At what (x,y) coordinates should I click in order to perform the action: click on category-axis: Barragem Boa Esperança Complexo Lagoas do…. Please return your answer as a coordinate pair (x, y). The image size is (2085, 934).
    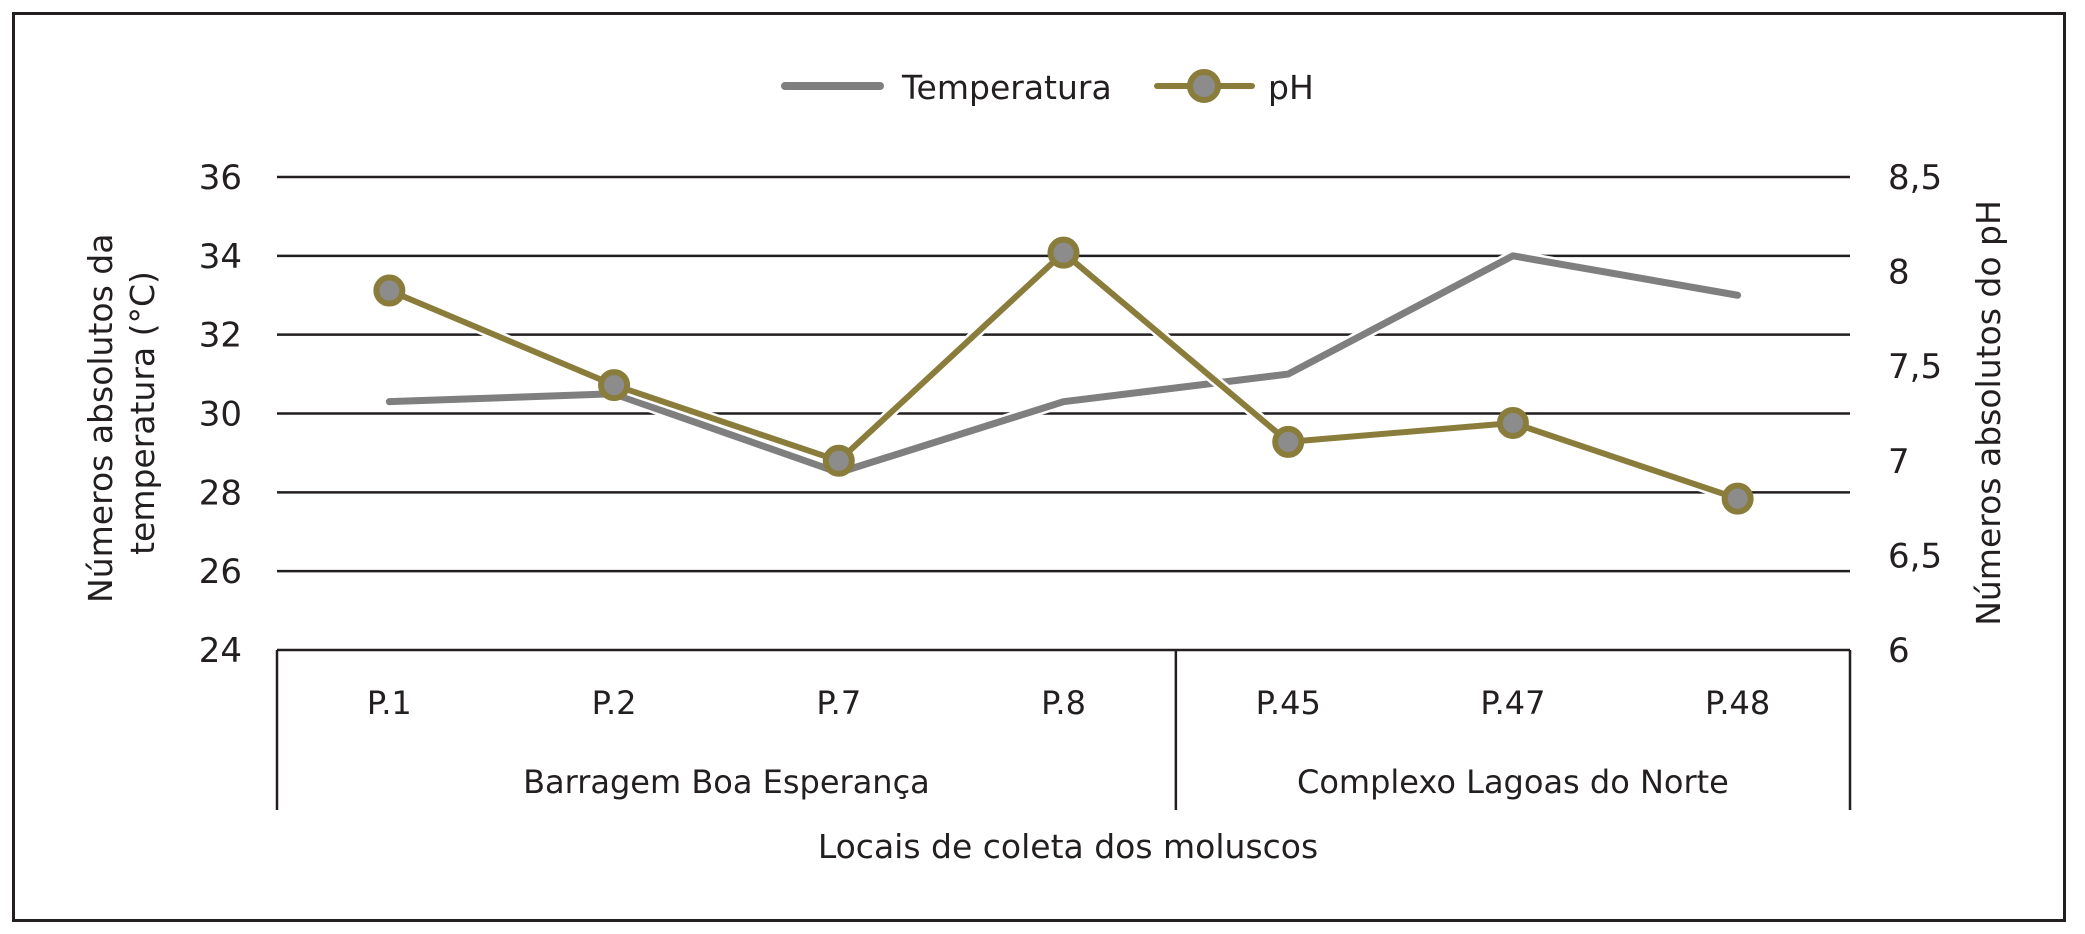
    Looking at the image, I should click on (1063, 729).